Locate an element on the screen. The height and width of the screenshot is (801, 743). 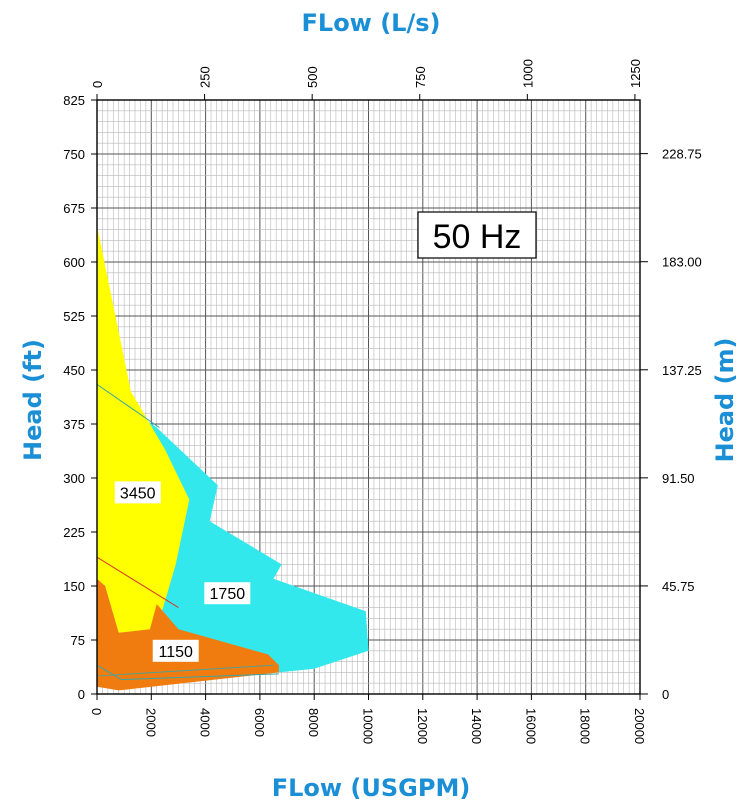
x-bottom-tick-label: 0 is located at coordinates (96, 711).